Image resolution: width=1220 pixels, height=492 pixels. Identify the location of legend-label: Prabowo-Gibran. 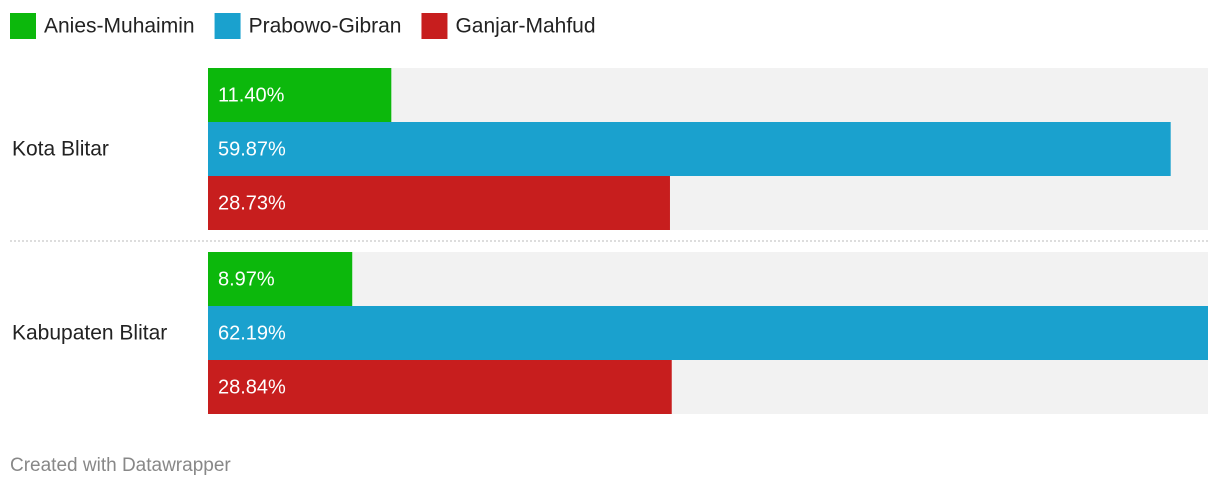
(325, 26).